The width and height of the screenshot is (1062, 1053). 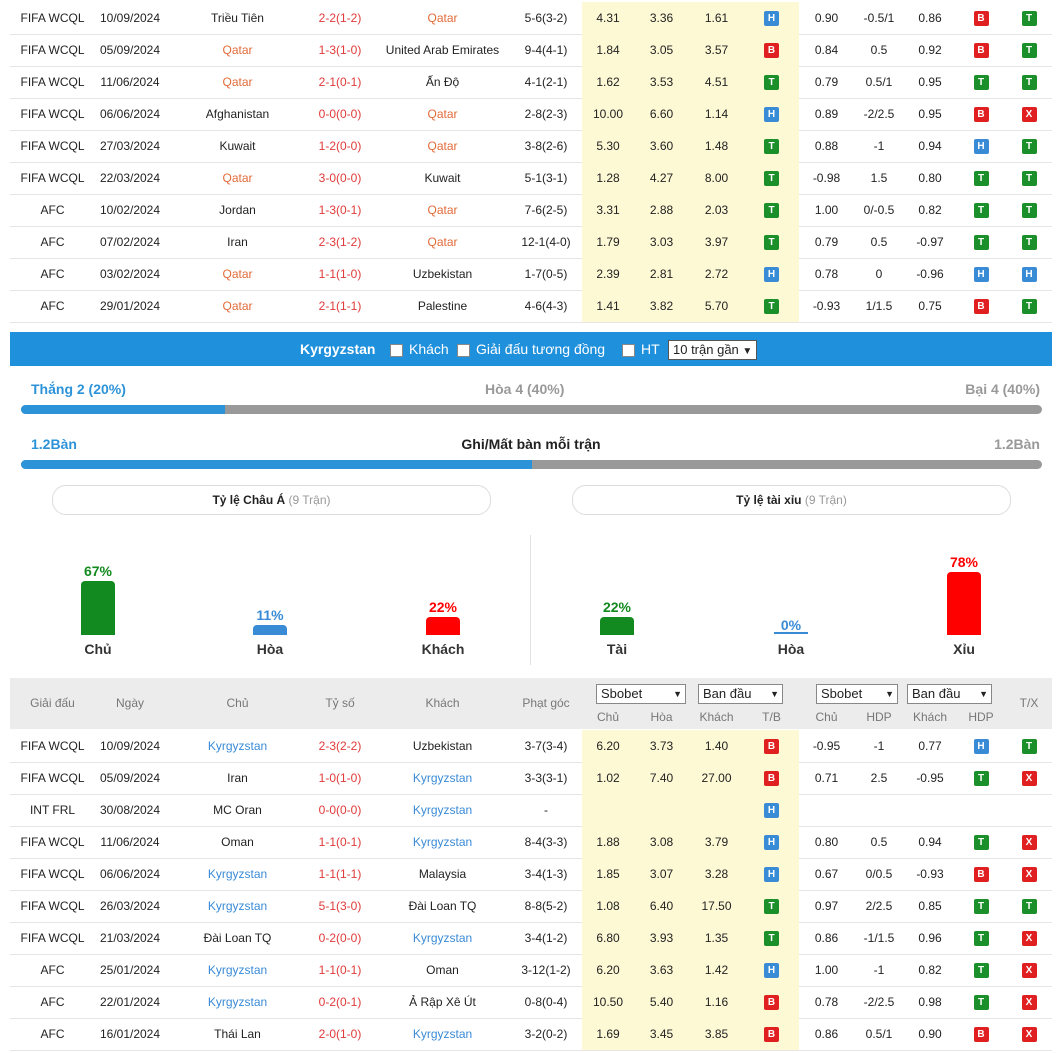 I want to click on cell-away: Kuwait, so click(x=442, y=178).